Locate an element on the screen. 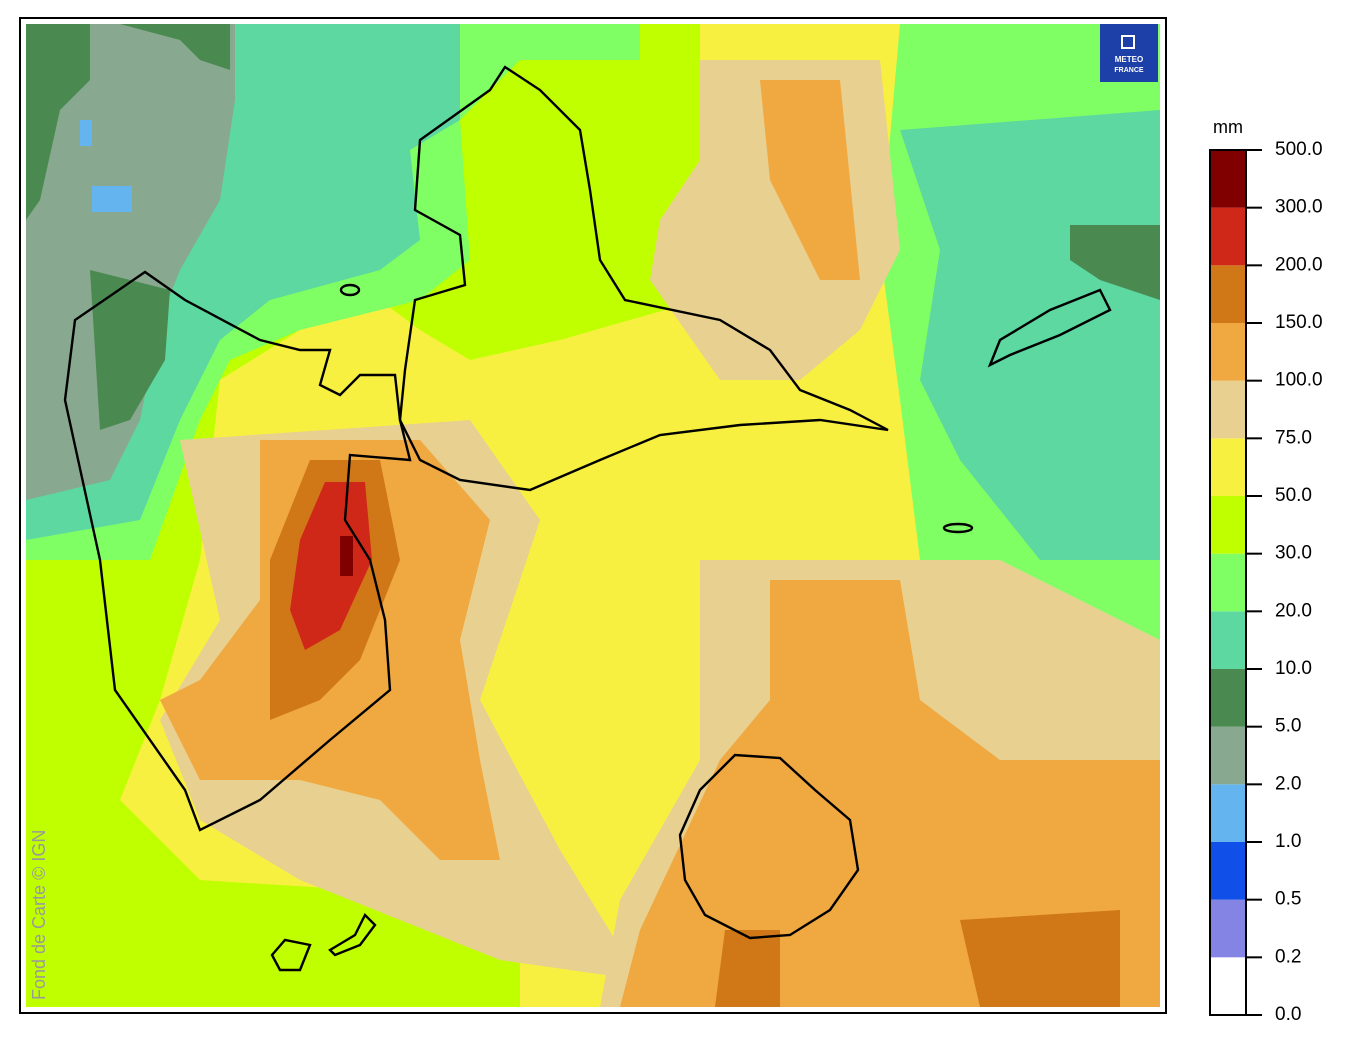 This screenshot has width=1368, height=1064. legend-label: 500.0 is located at coordinates (1299, 149).